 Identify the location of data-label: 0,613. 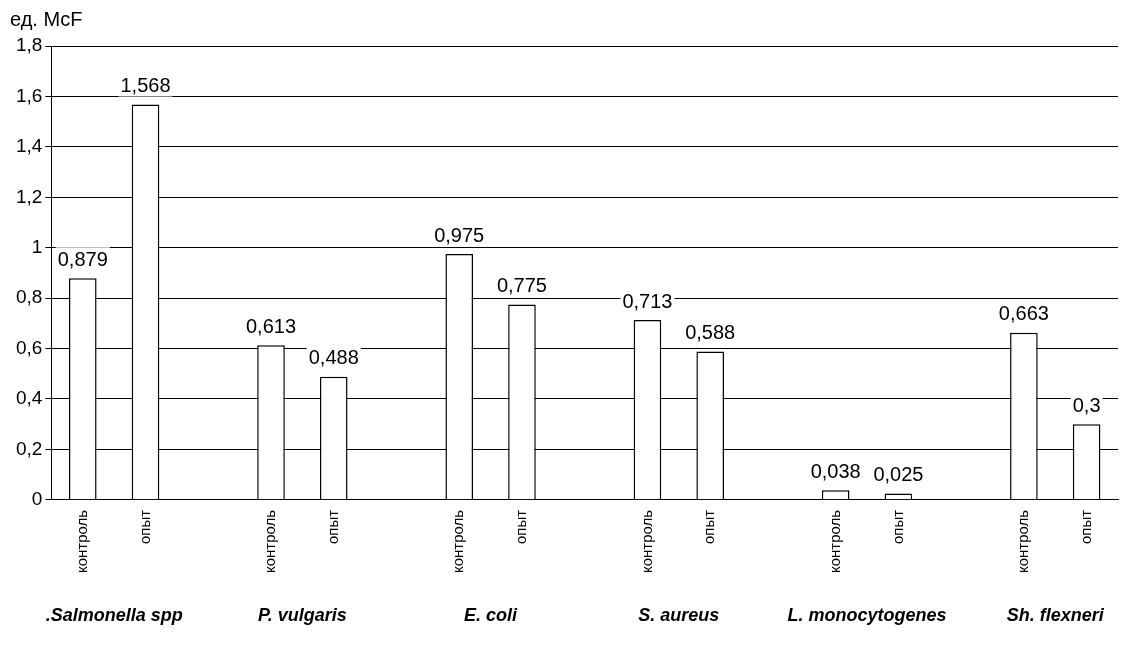
(271, 325).